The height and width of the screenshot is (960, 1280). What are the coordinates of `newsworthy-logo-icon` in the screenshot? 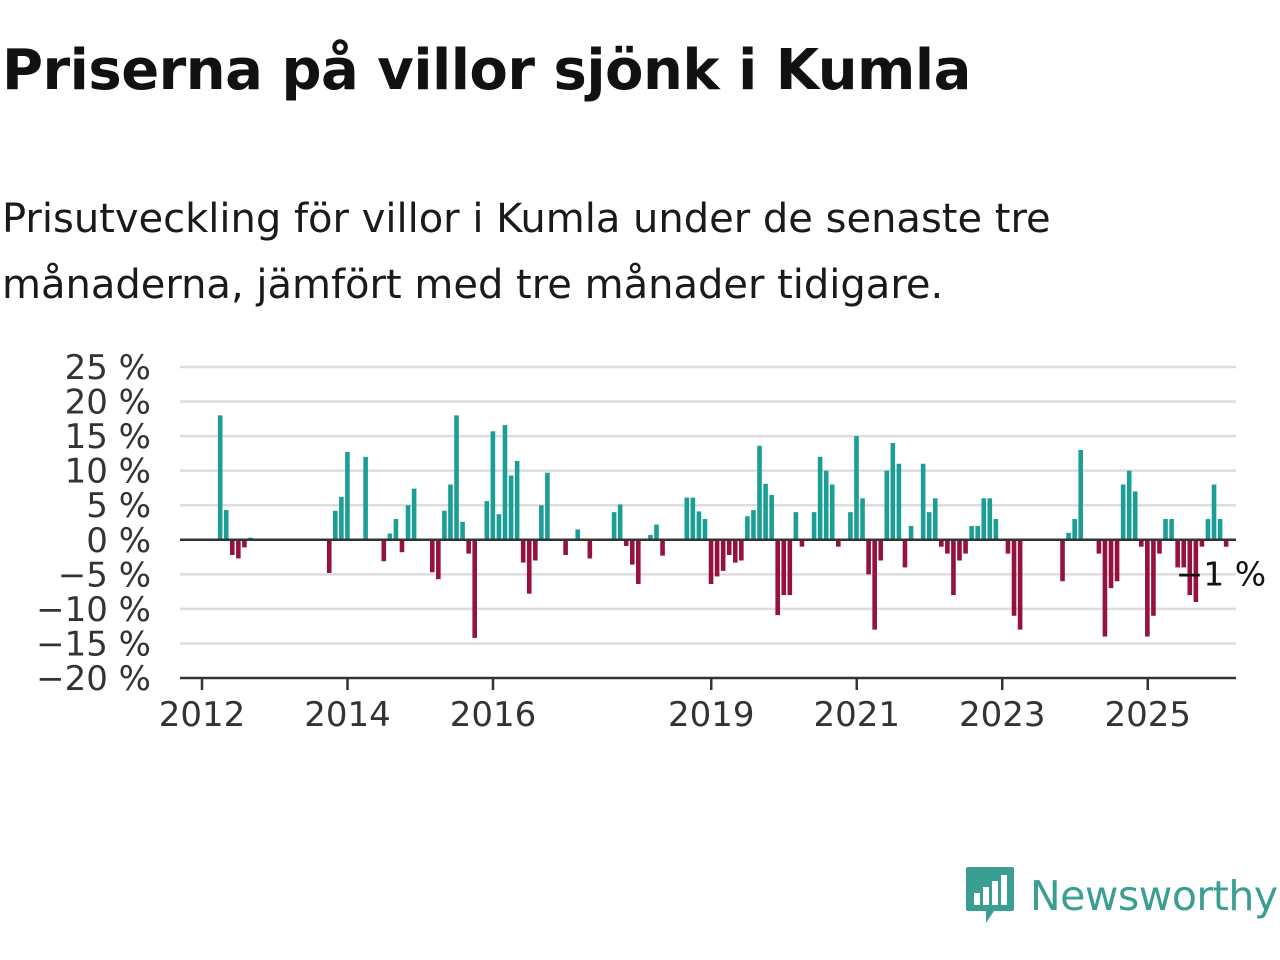 It's located at (990, 895).